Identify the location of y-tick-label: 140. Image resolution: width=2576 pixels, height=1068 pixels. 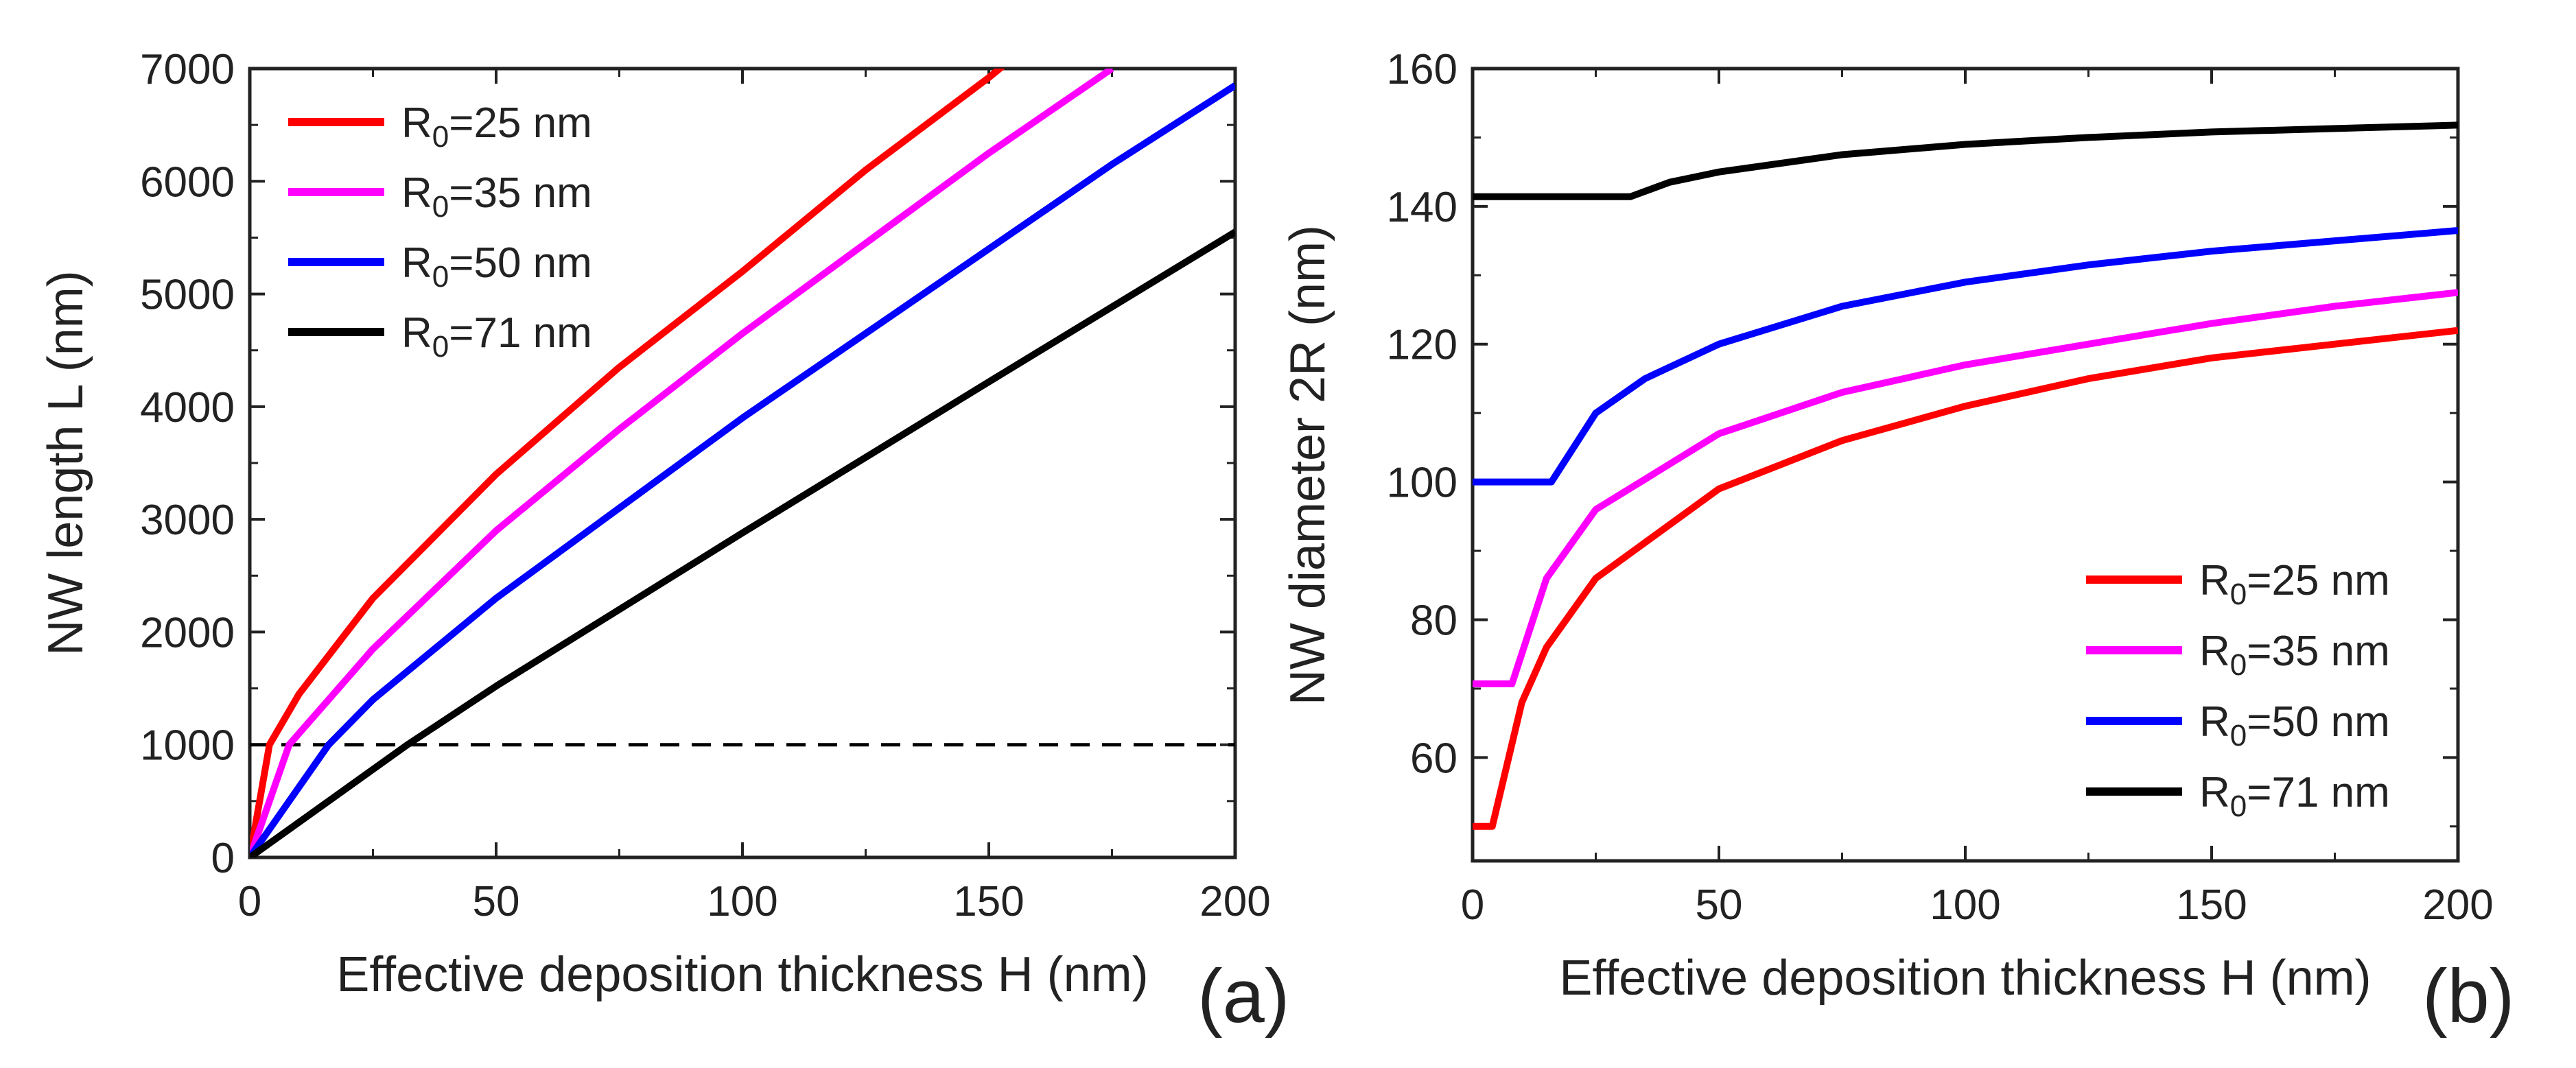
(1422, 207).